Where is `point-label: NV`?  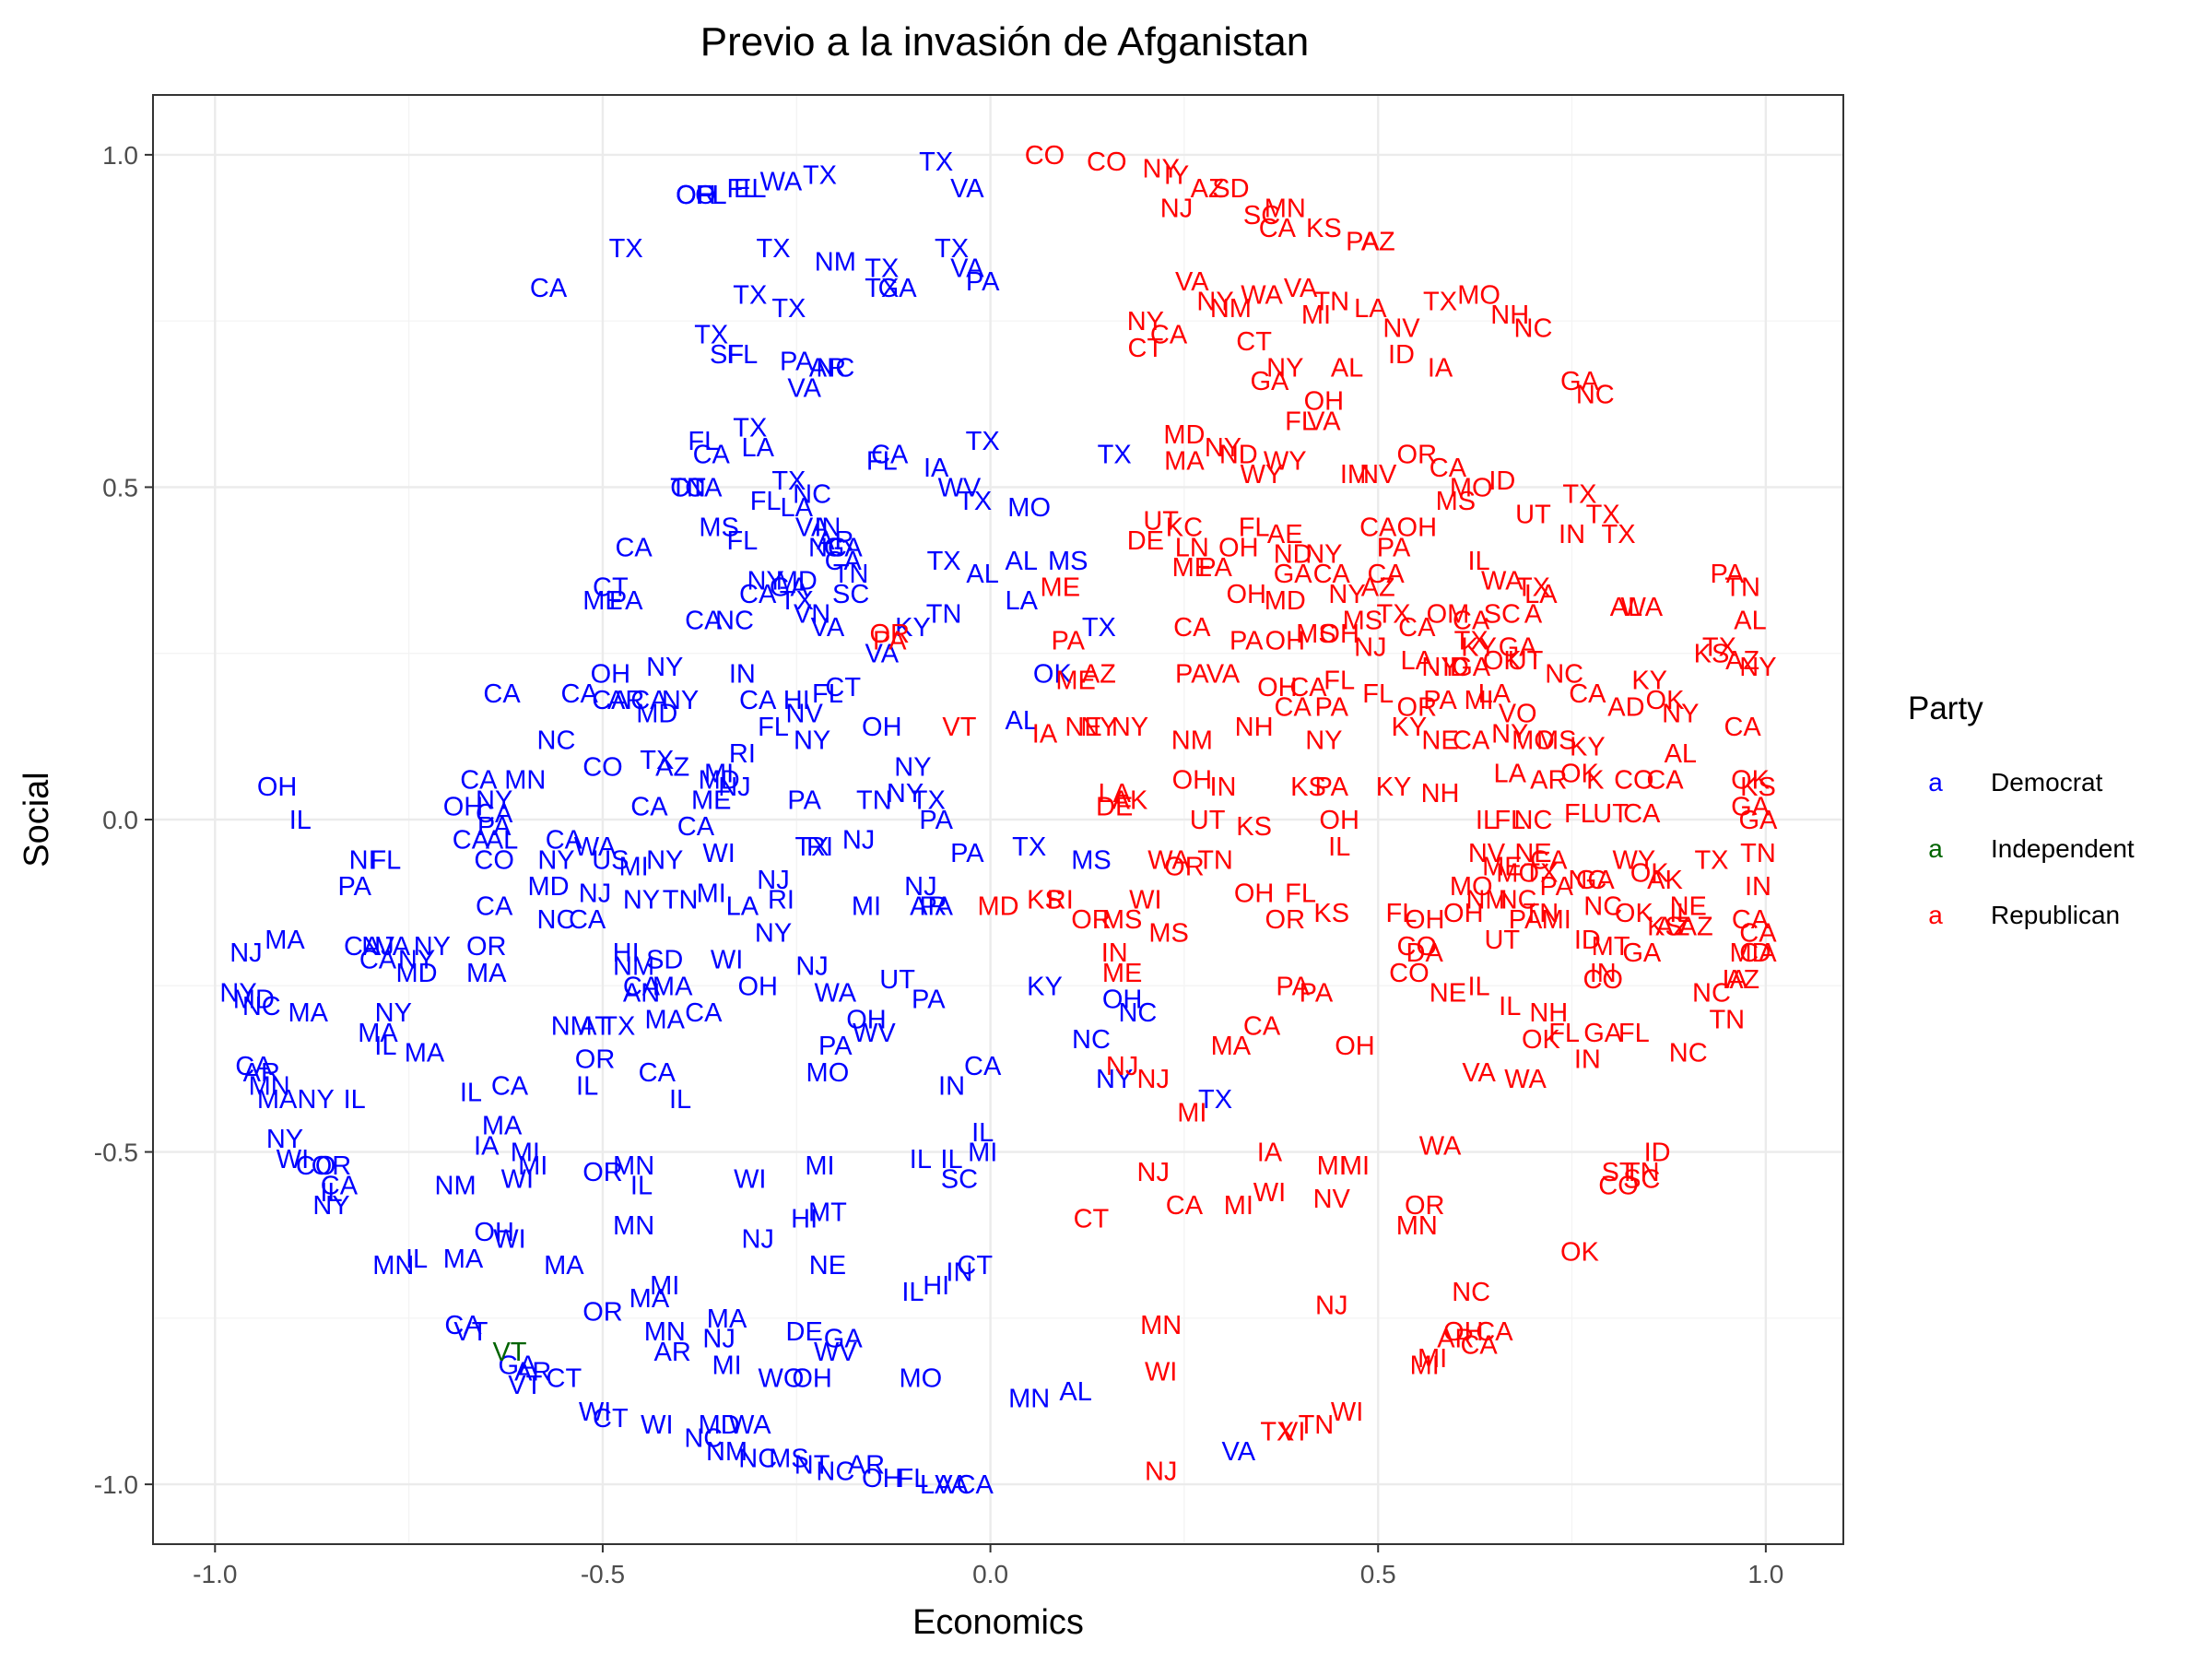 point-label: NV is located at coordinates (1401, 328).